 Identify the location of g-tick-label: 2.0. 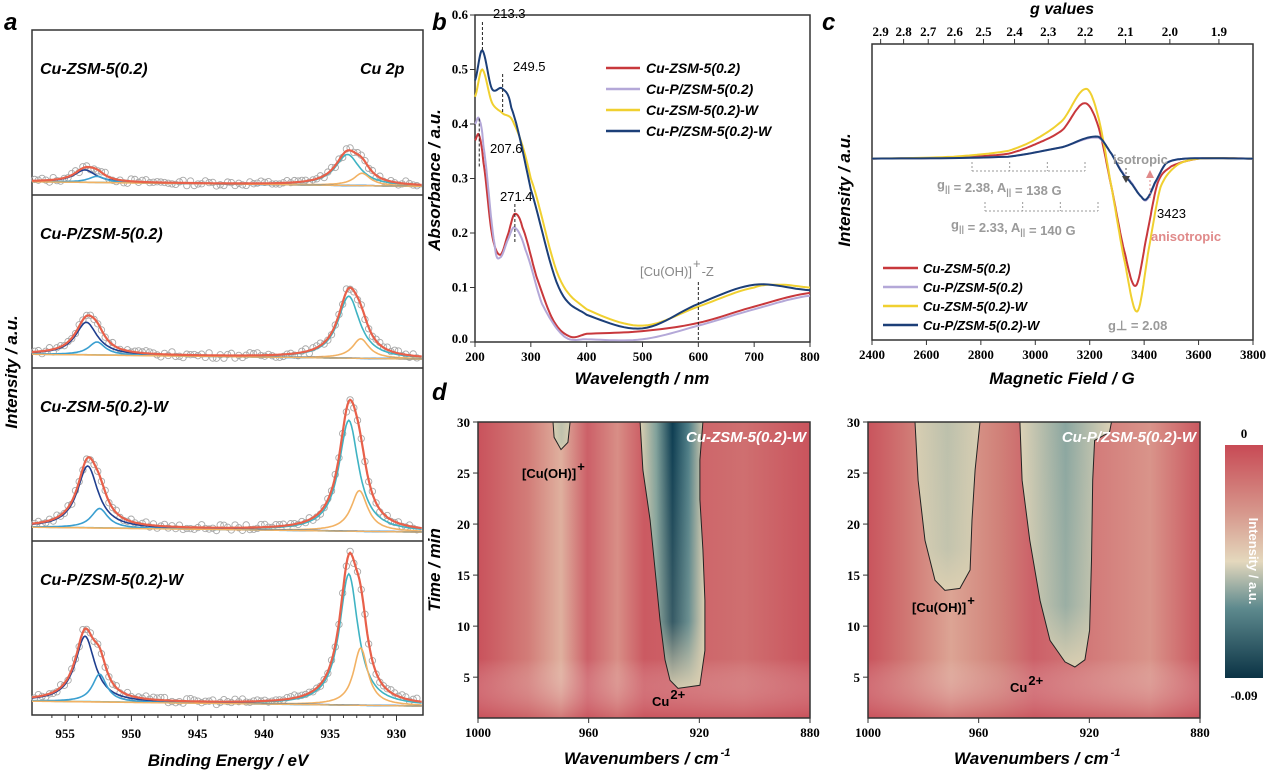
(1170, 31).